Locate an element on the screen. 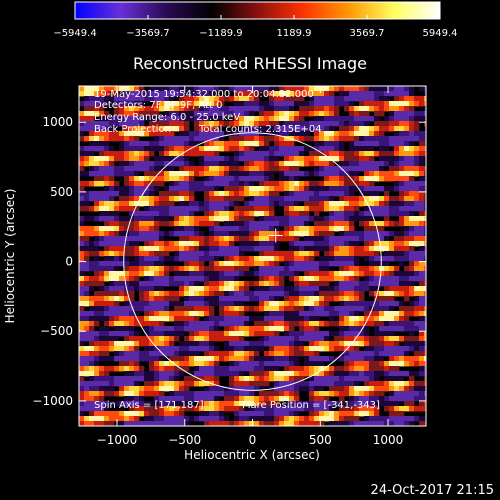 The height and width of the screenshot is (500, 500). y-tick-label: −500 is located at coordinates (56, 331).